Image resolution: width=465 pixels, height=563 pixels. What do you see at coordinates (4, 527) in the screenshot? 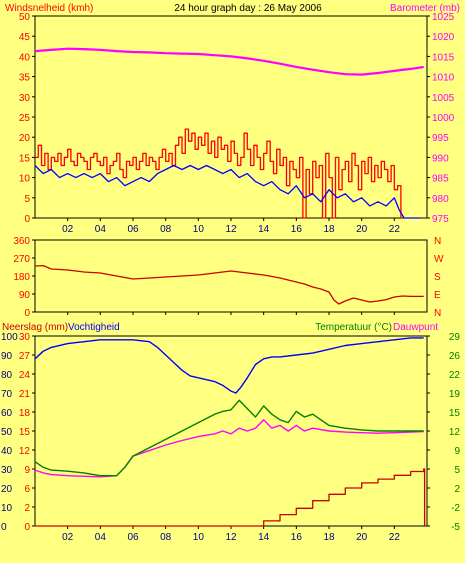
I see `humidity-y-tick-label: 0` at bounding box center [4, 527].